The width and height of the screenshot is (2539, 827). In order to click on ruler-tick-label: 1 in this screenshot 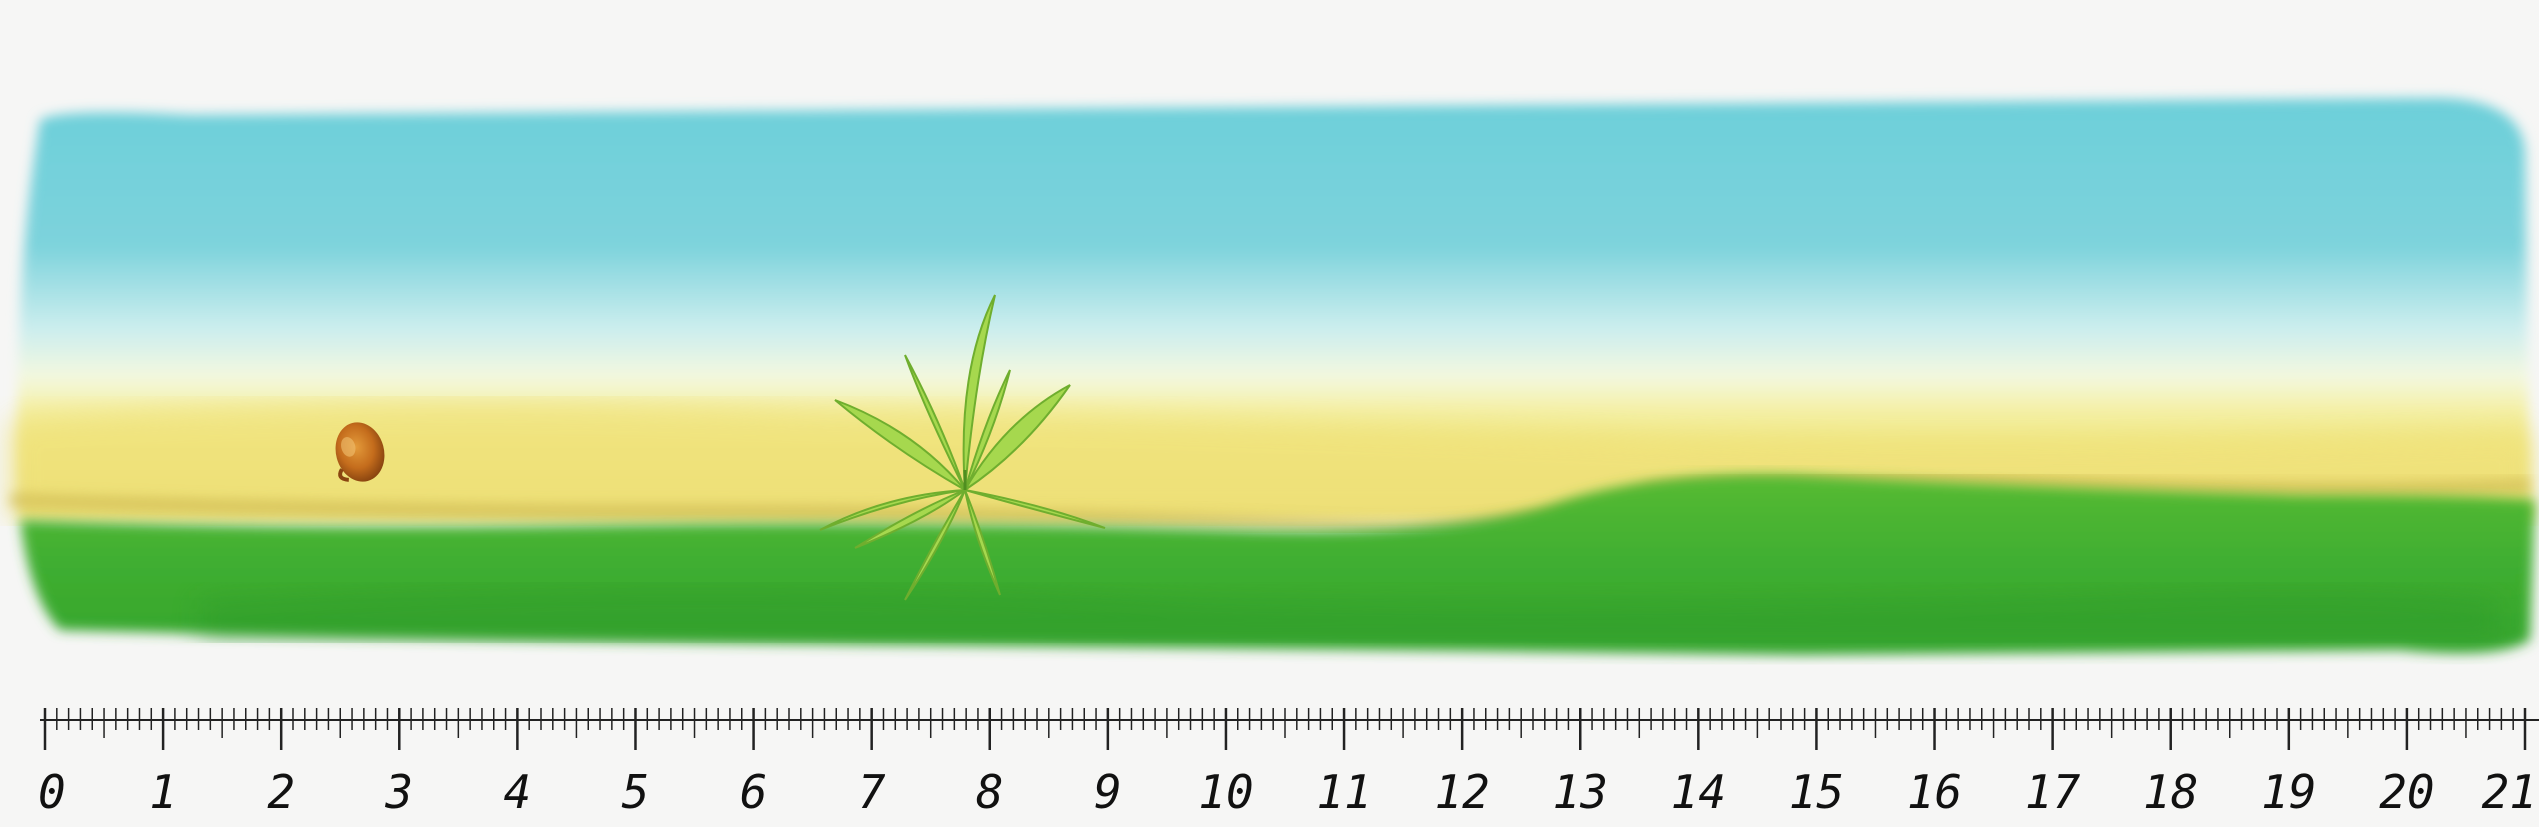, I will do `click(163, 792)`.